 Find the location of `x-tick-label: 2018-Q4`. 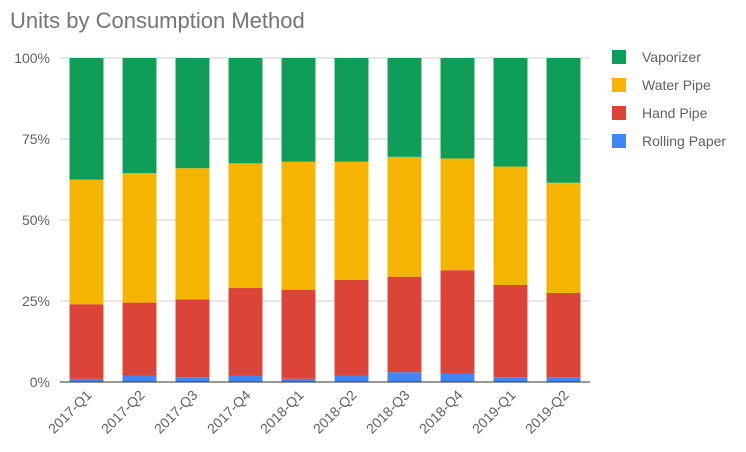

x-tick-label: 2018-Q4 is located at coordinates (441, 412).